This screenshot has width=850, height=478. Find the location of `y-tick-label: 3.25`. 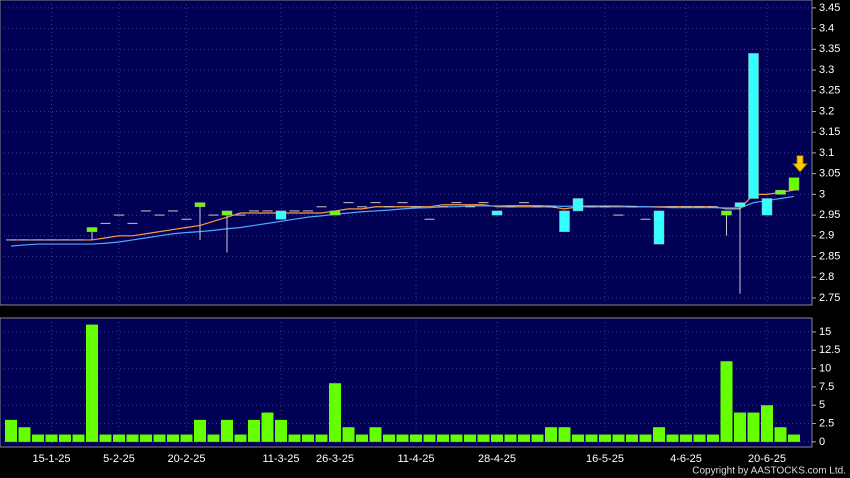

y-tick-label: 3.25 is located at coordinates (829, 91).